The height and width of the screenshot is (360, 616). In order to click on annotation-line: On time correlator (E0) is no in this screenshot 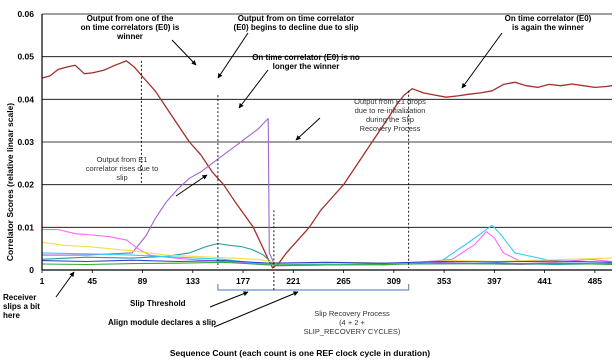, I will do `click(306, 57)`.